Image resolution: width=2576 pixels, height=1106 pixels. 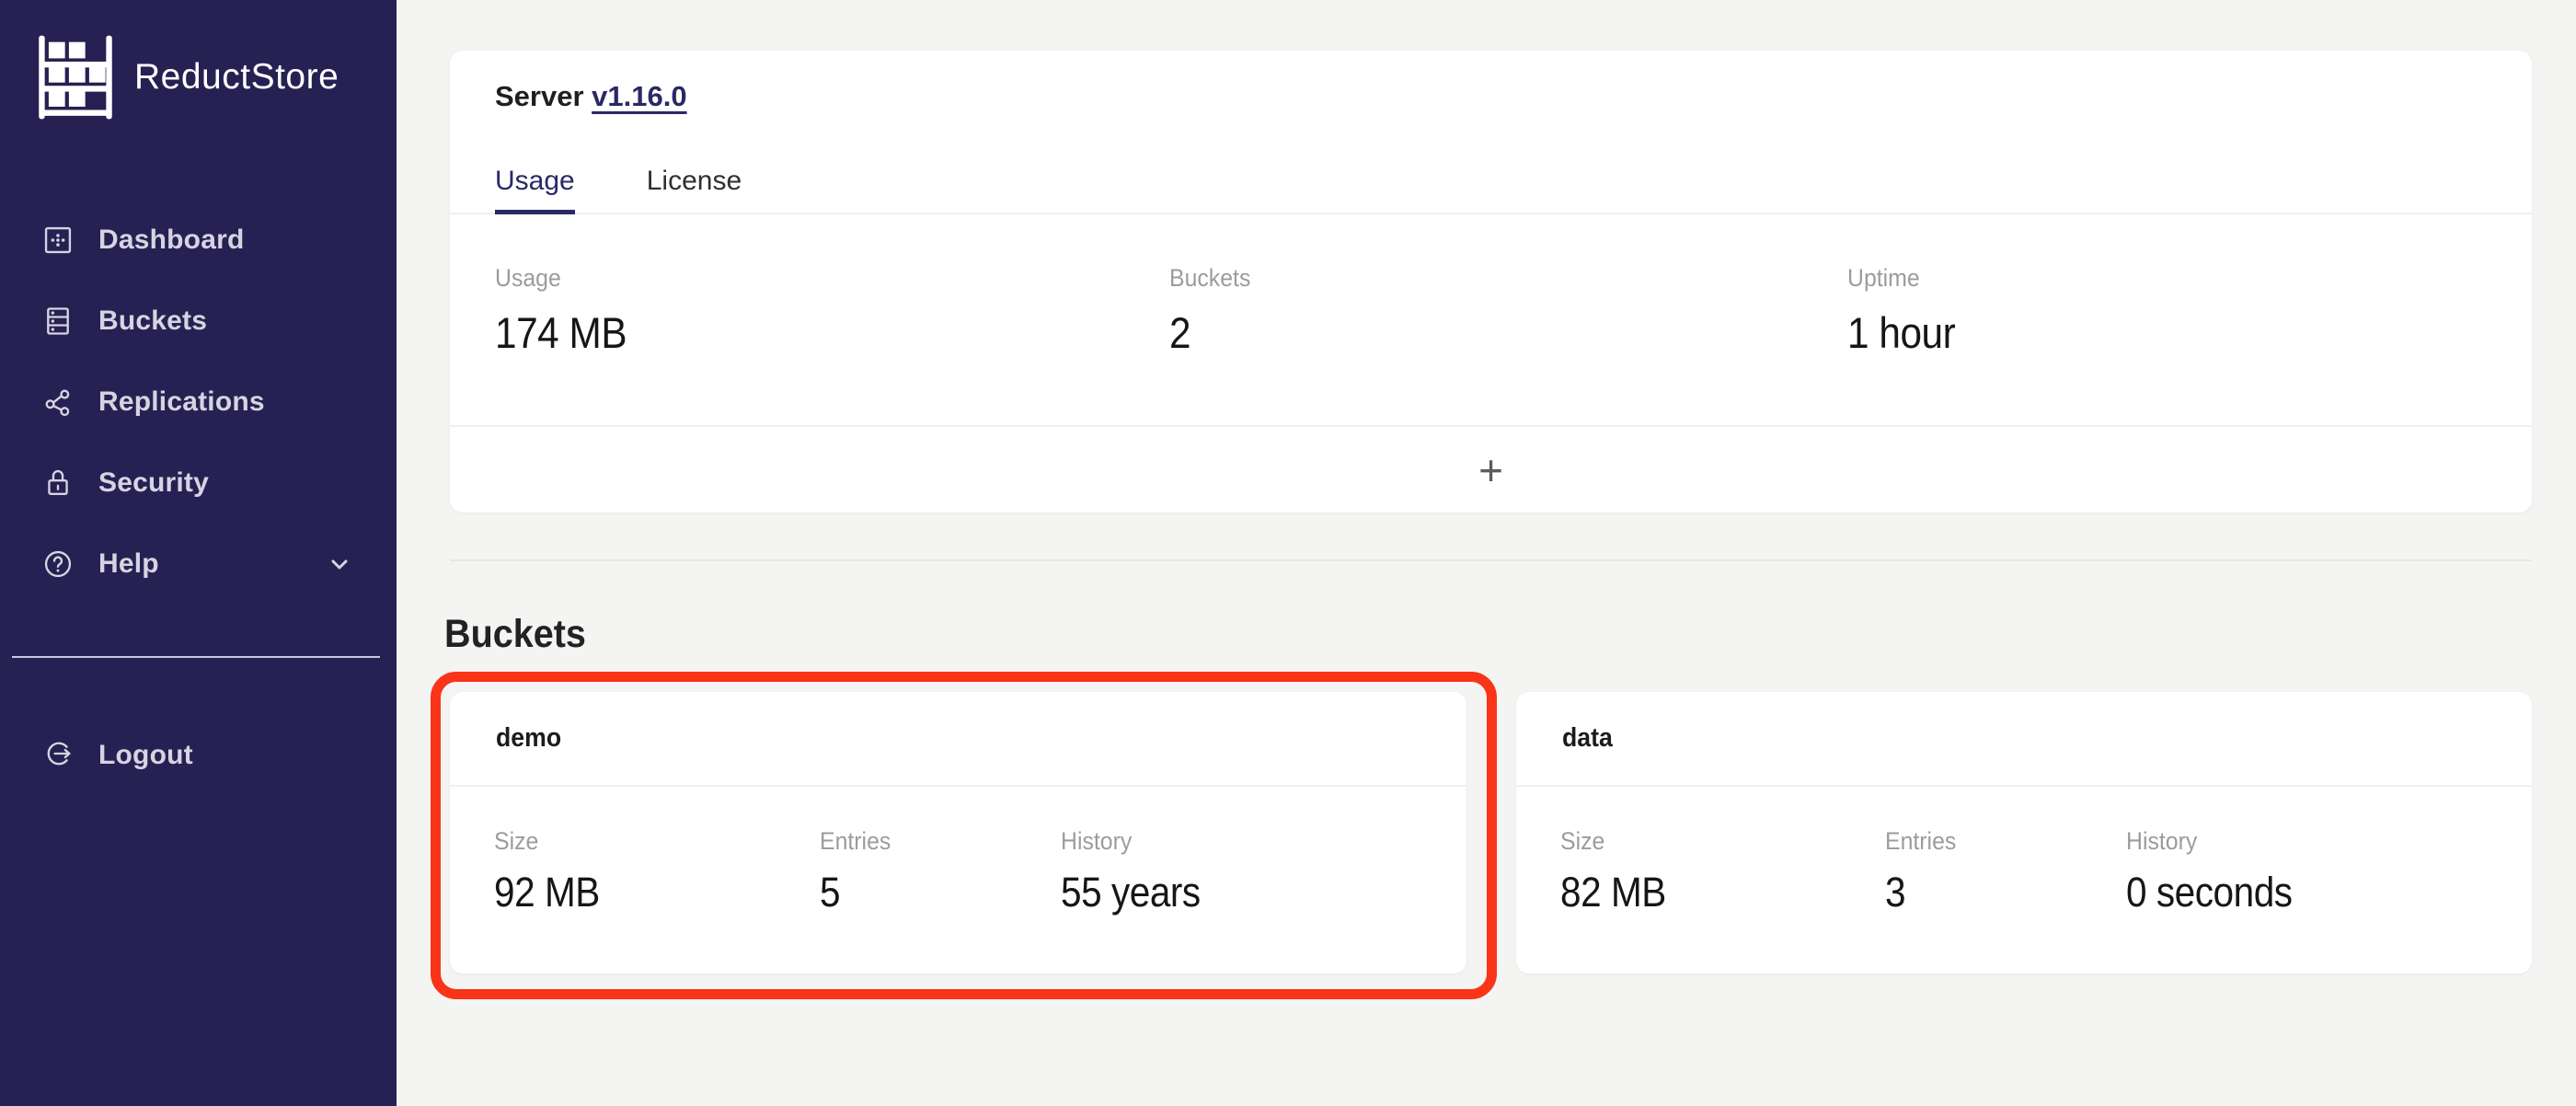 I want to click on app-logo: ReductStore, so click(x=187, y=77).